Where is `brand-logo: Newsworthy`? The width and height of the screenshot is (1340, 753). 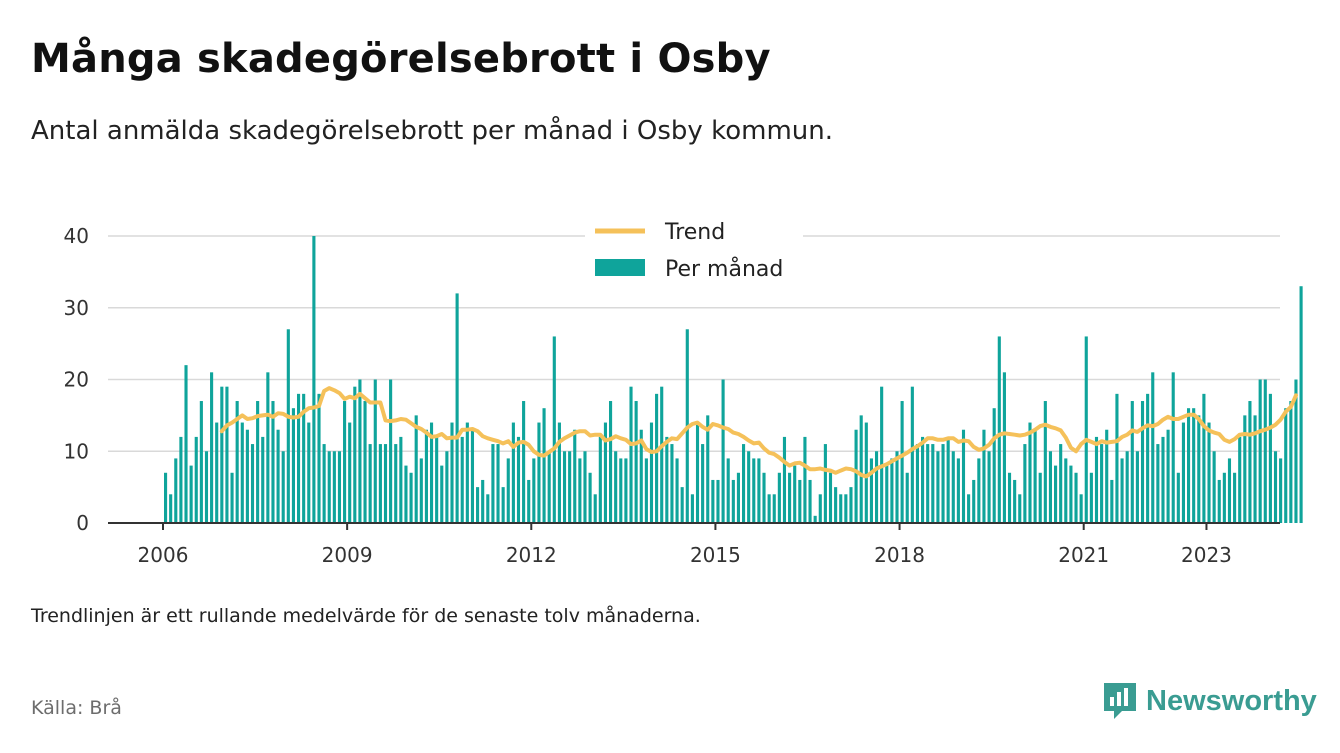 brand-logo: Newsworthy is located at coordinates (1209, 701).